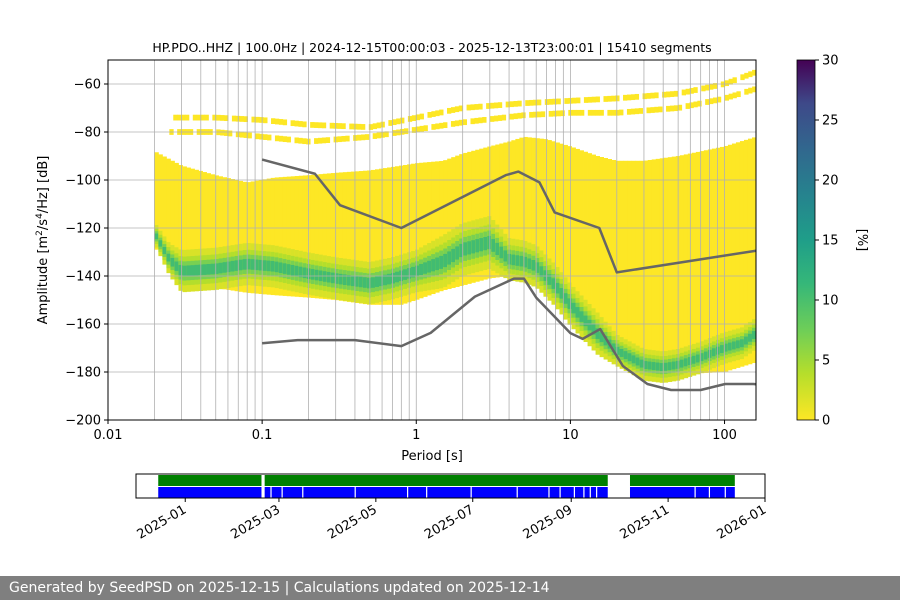 The image size is (900, 600). What do you see at coordinates (861, 240) in the screenshot?
I see `colorbar-label: [%]` at bounding box center [861, 240].